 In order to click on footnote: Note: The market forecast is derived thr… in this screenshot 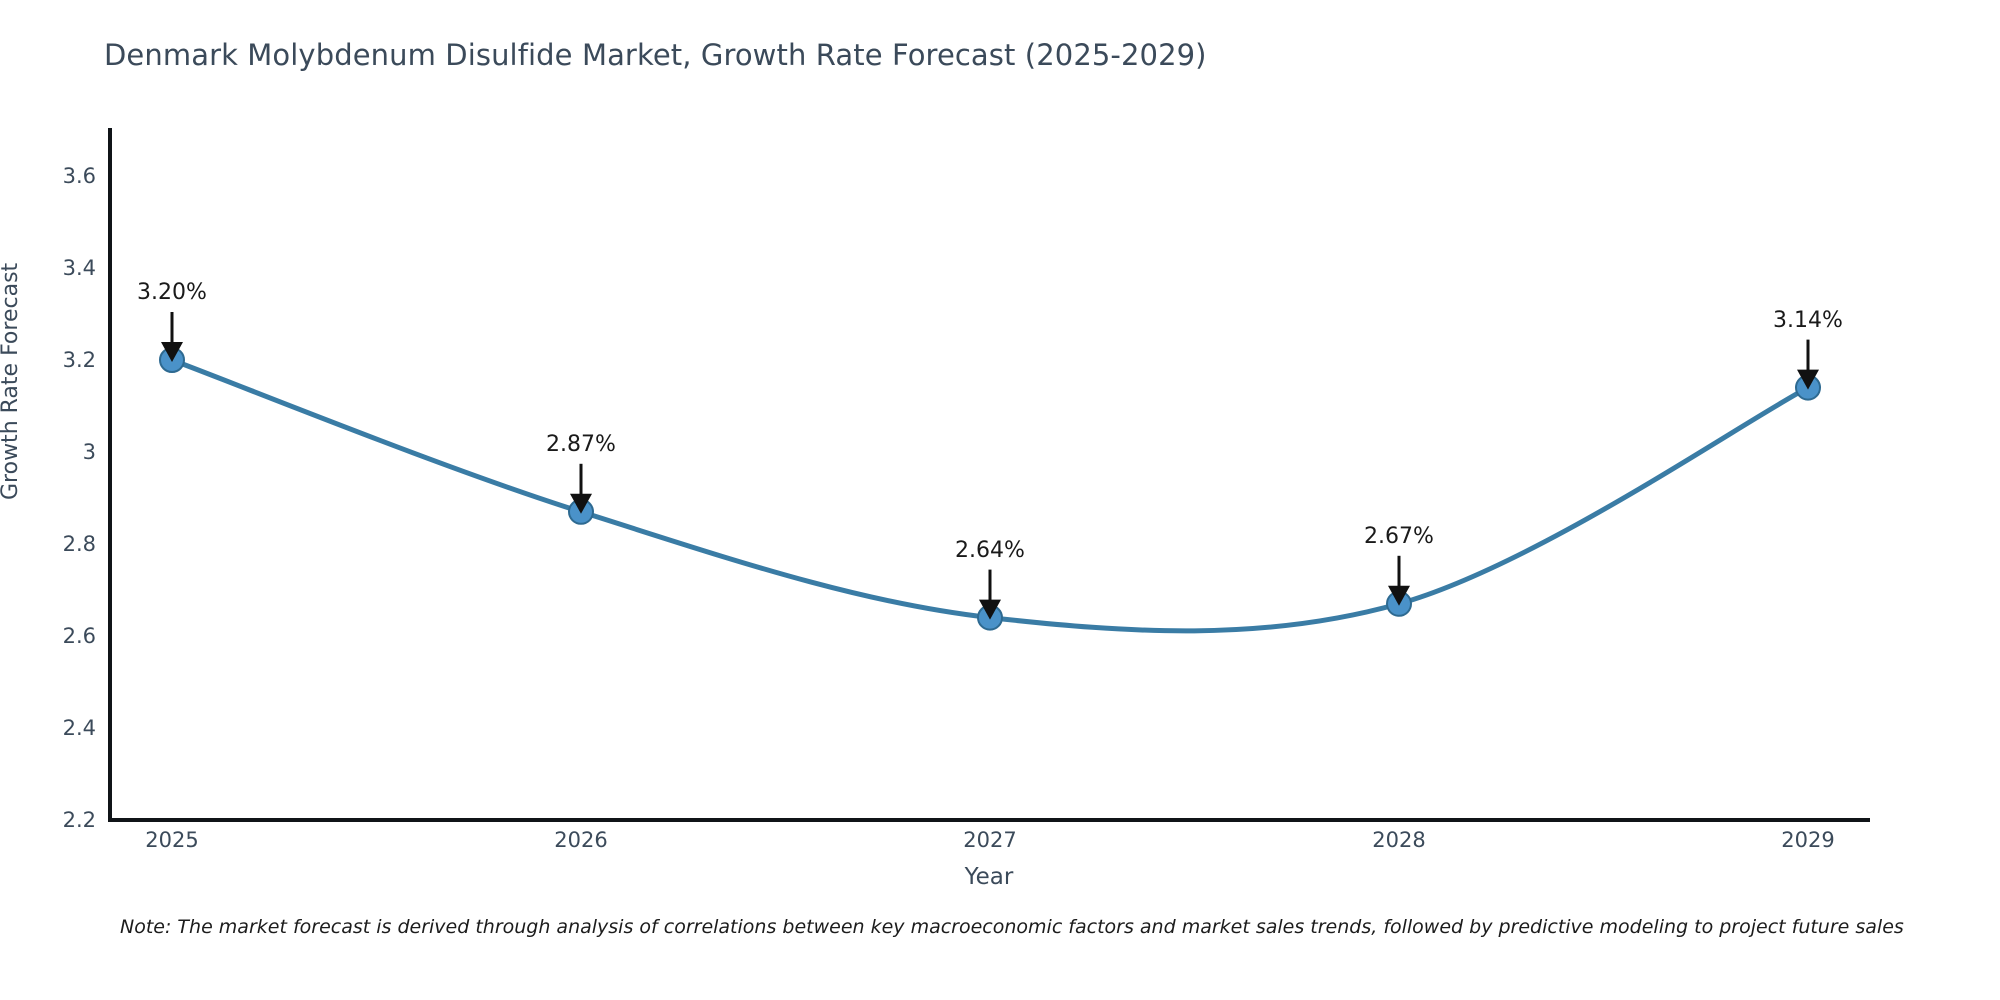, I will do `click(1012, 927)`.